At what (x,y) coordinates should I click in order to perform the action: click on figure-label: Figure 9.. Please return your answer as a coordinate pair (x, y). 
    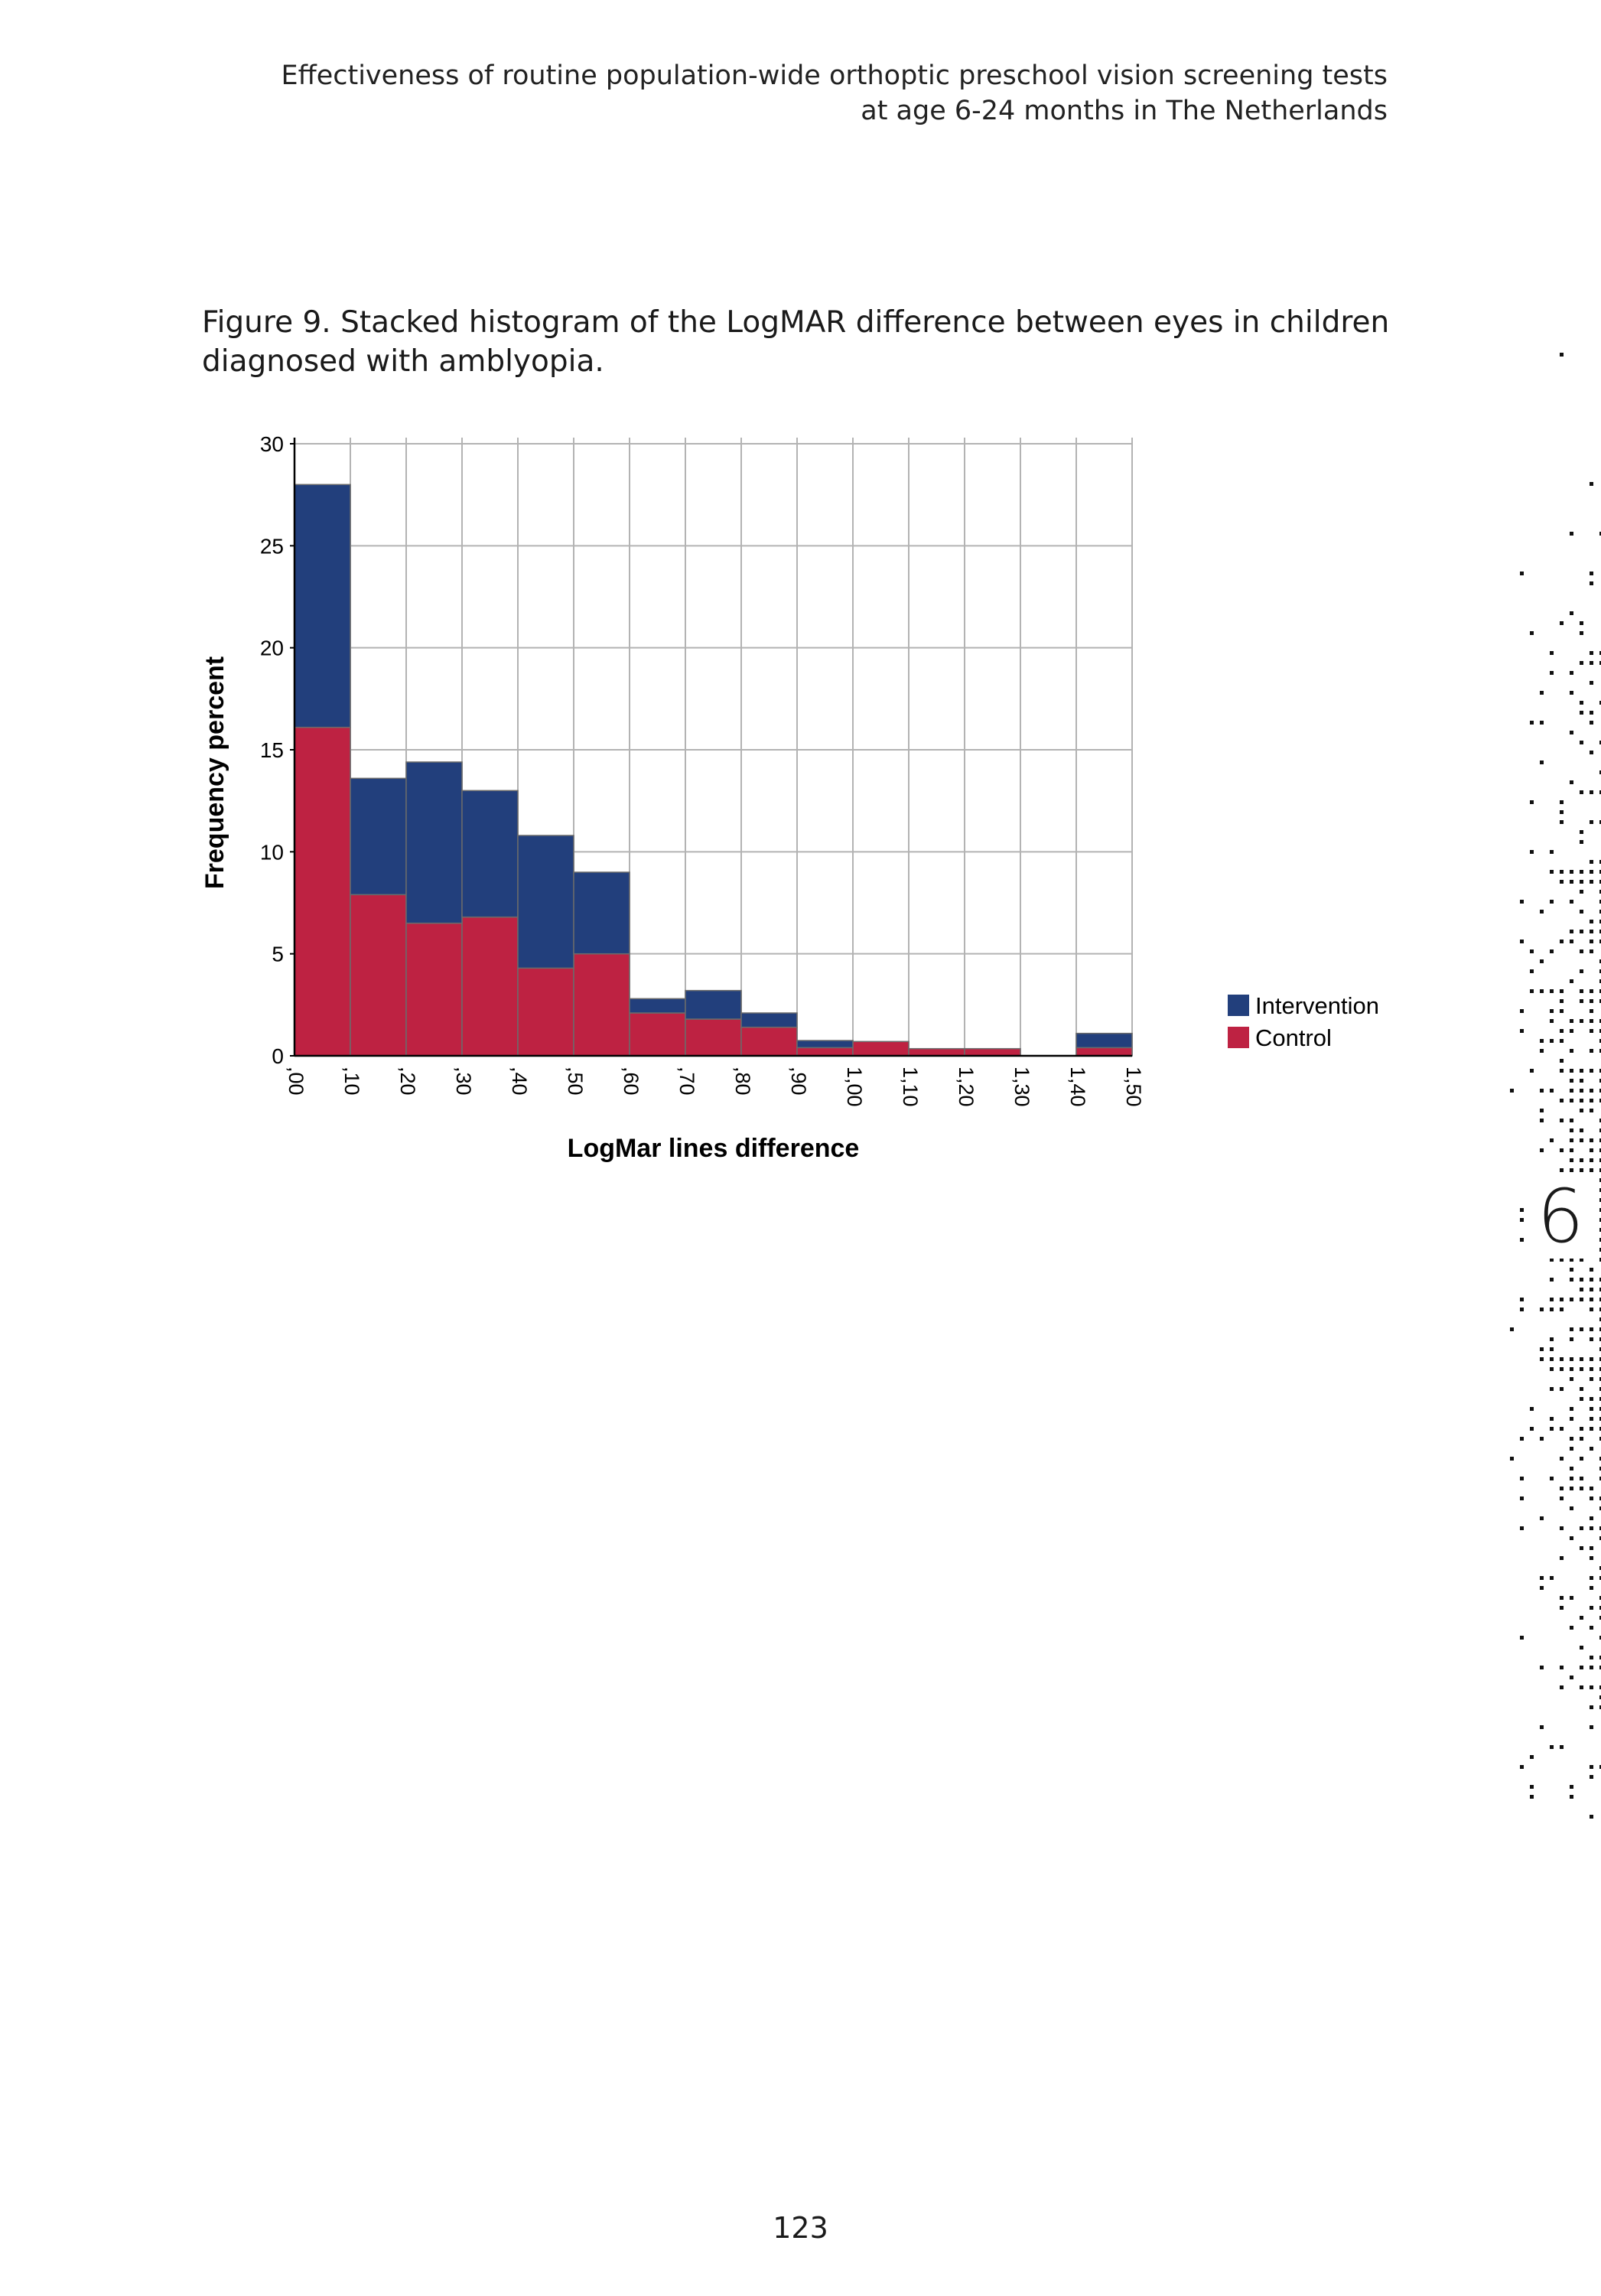
    Looking at the image, I should click on (266, 323).